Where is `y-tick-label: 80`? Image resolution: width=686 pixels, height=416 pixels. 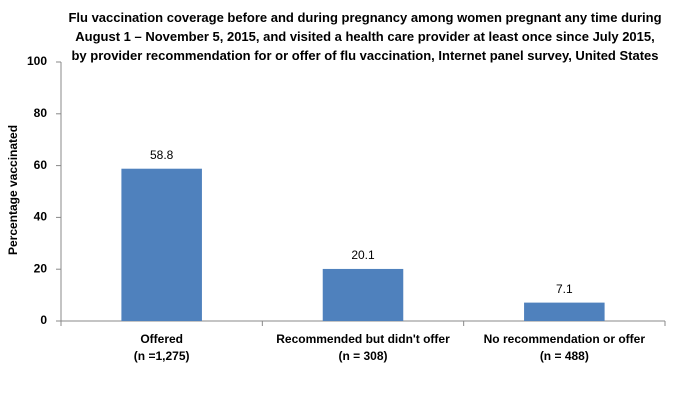
y-tick-label: 80 is located at coordinates (41, 113).